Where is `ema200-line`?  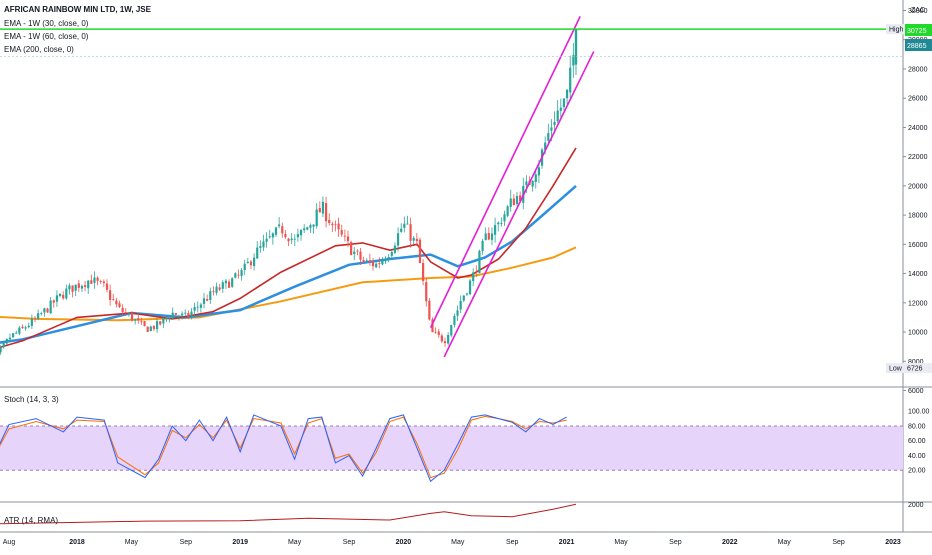 ema200-line is located at coordinates (288, 284).